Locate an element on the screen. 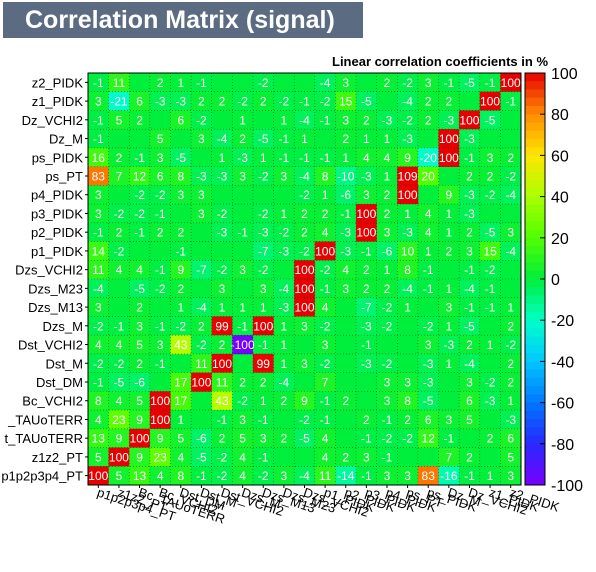  y-tick-label: ps_PT is located at coordinates (64, 176).